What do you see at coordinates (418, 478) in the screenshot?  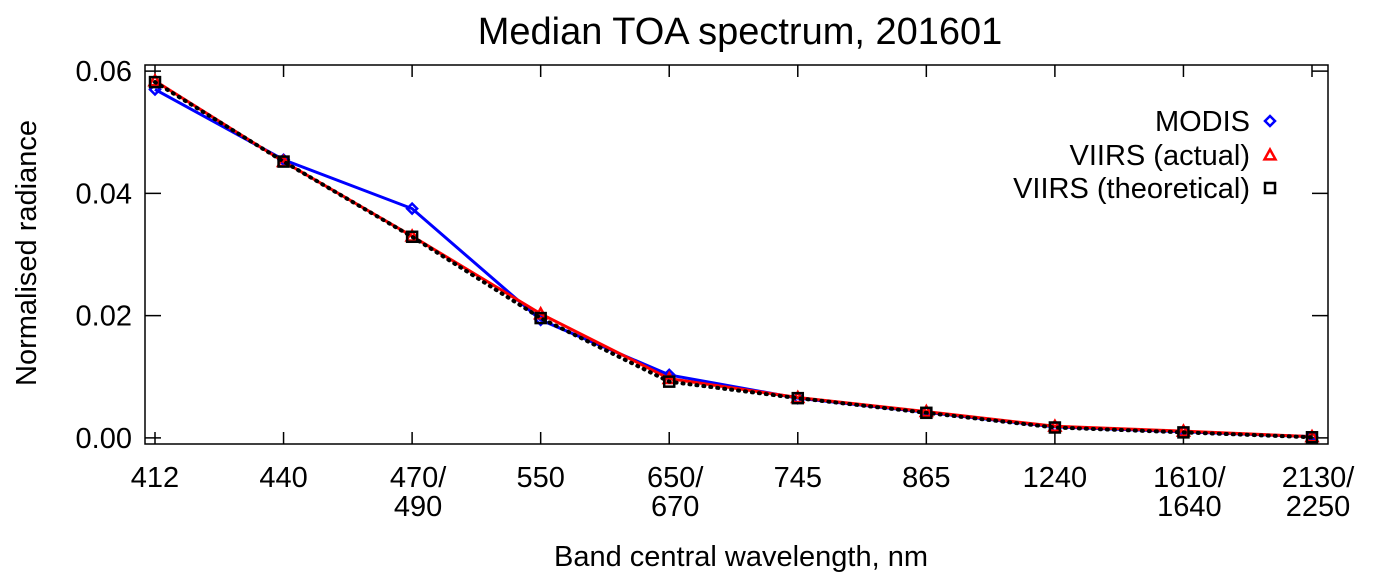 I see `x-tick-label: 470/` at bounding box center [418, 478].